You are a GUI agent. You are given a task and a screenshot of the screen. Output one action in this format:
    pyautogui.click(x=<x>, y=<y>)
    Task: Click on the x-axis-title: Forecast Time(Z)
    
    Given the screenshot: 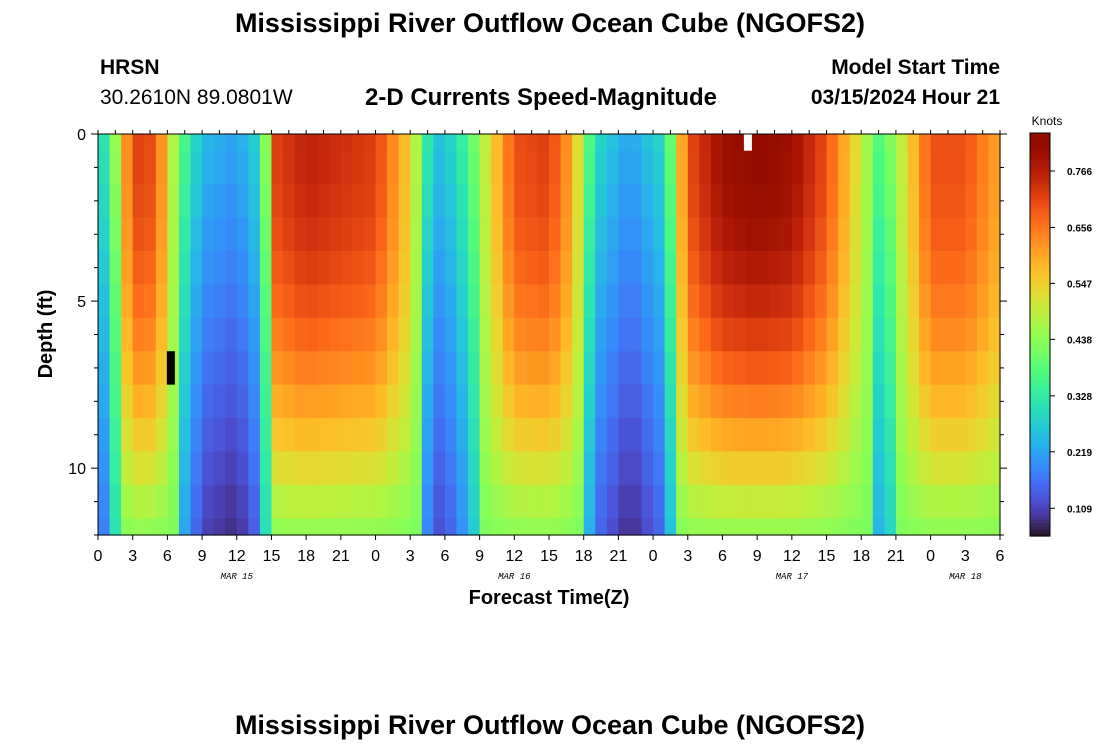 What is the action you would take?
    pyautogui.click(x=549, y=598)
    